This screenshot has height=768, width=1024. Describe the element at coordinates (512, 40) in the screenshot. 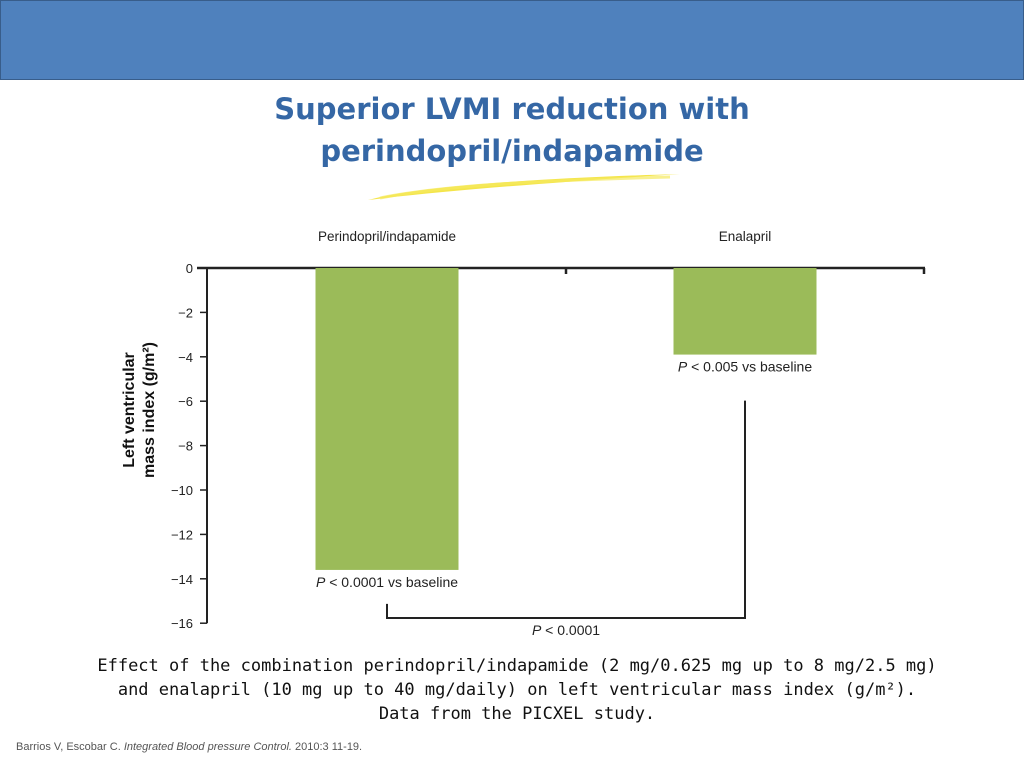

I see `header-band` at that location.